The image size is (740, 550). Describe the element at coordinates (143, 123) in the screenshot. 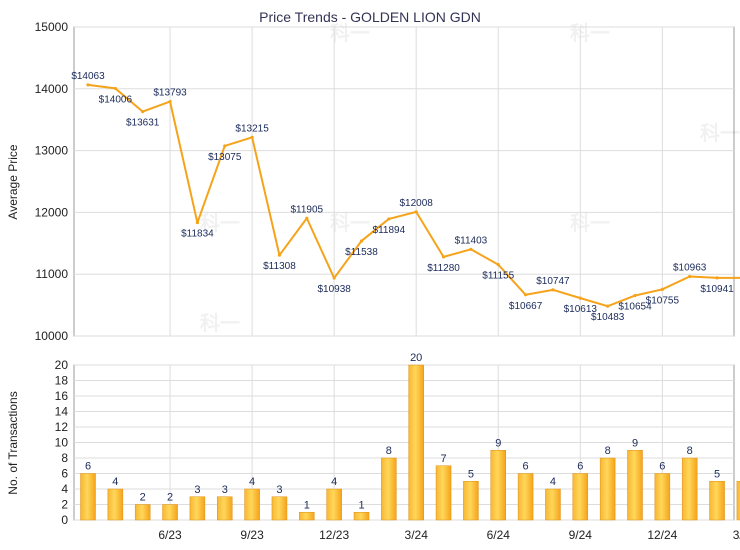

I see `price-data-label: $13631` at that location.